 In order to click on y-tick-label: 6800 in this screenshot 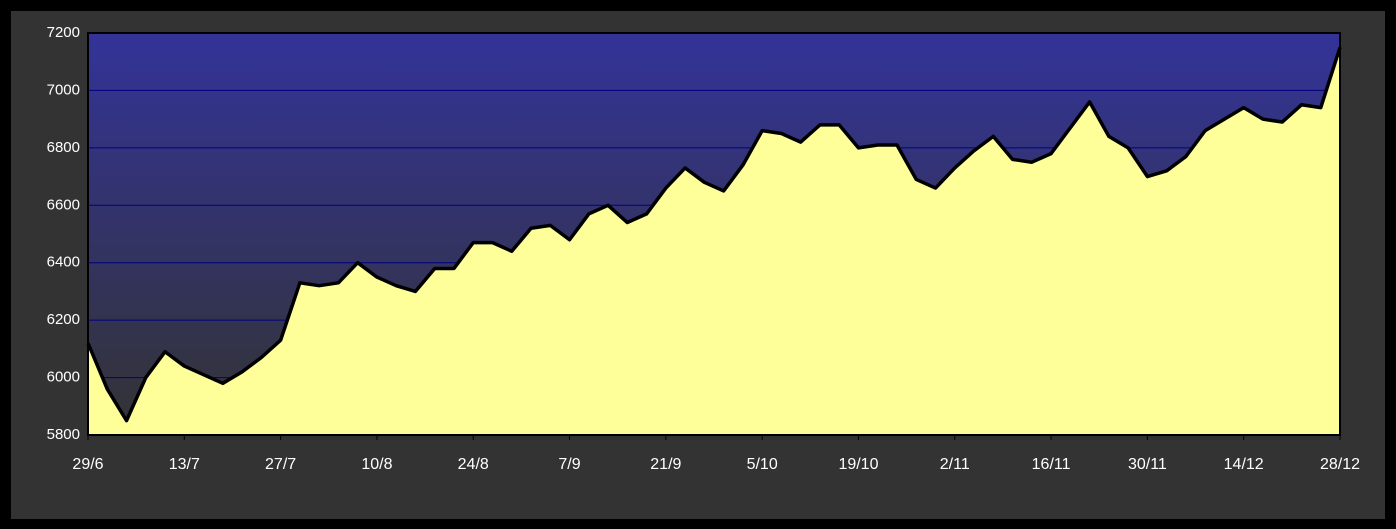, I will do `click(63, 147)`.